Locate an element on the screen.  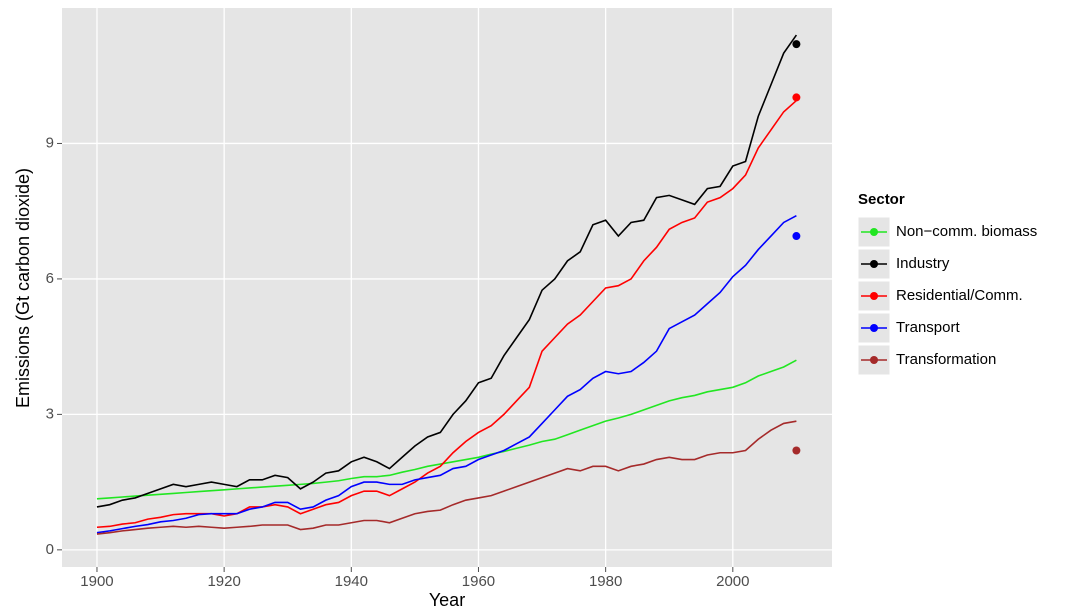
legend-title: Sector is located at coordinates (881, 199).